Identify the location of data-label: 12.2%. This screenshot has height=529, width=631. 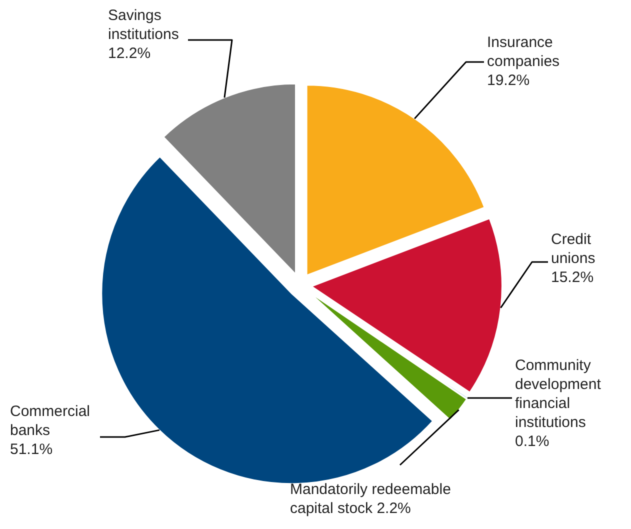
(129, 53).